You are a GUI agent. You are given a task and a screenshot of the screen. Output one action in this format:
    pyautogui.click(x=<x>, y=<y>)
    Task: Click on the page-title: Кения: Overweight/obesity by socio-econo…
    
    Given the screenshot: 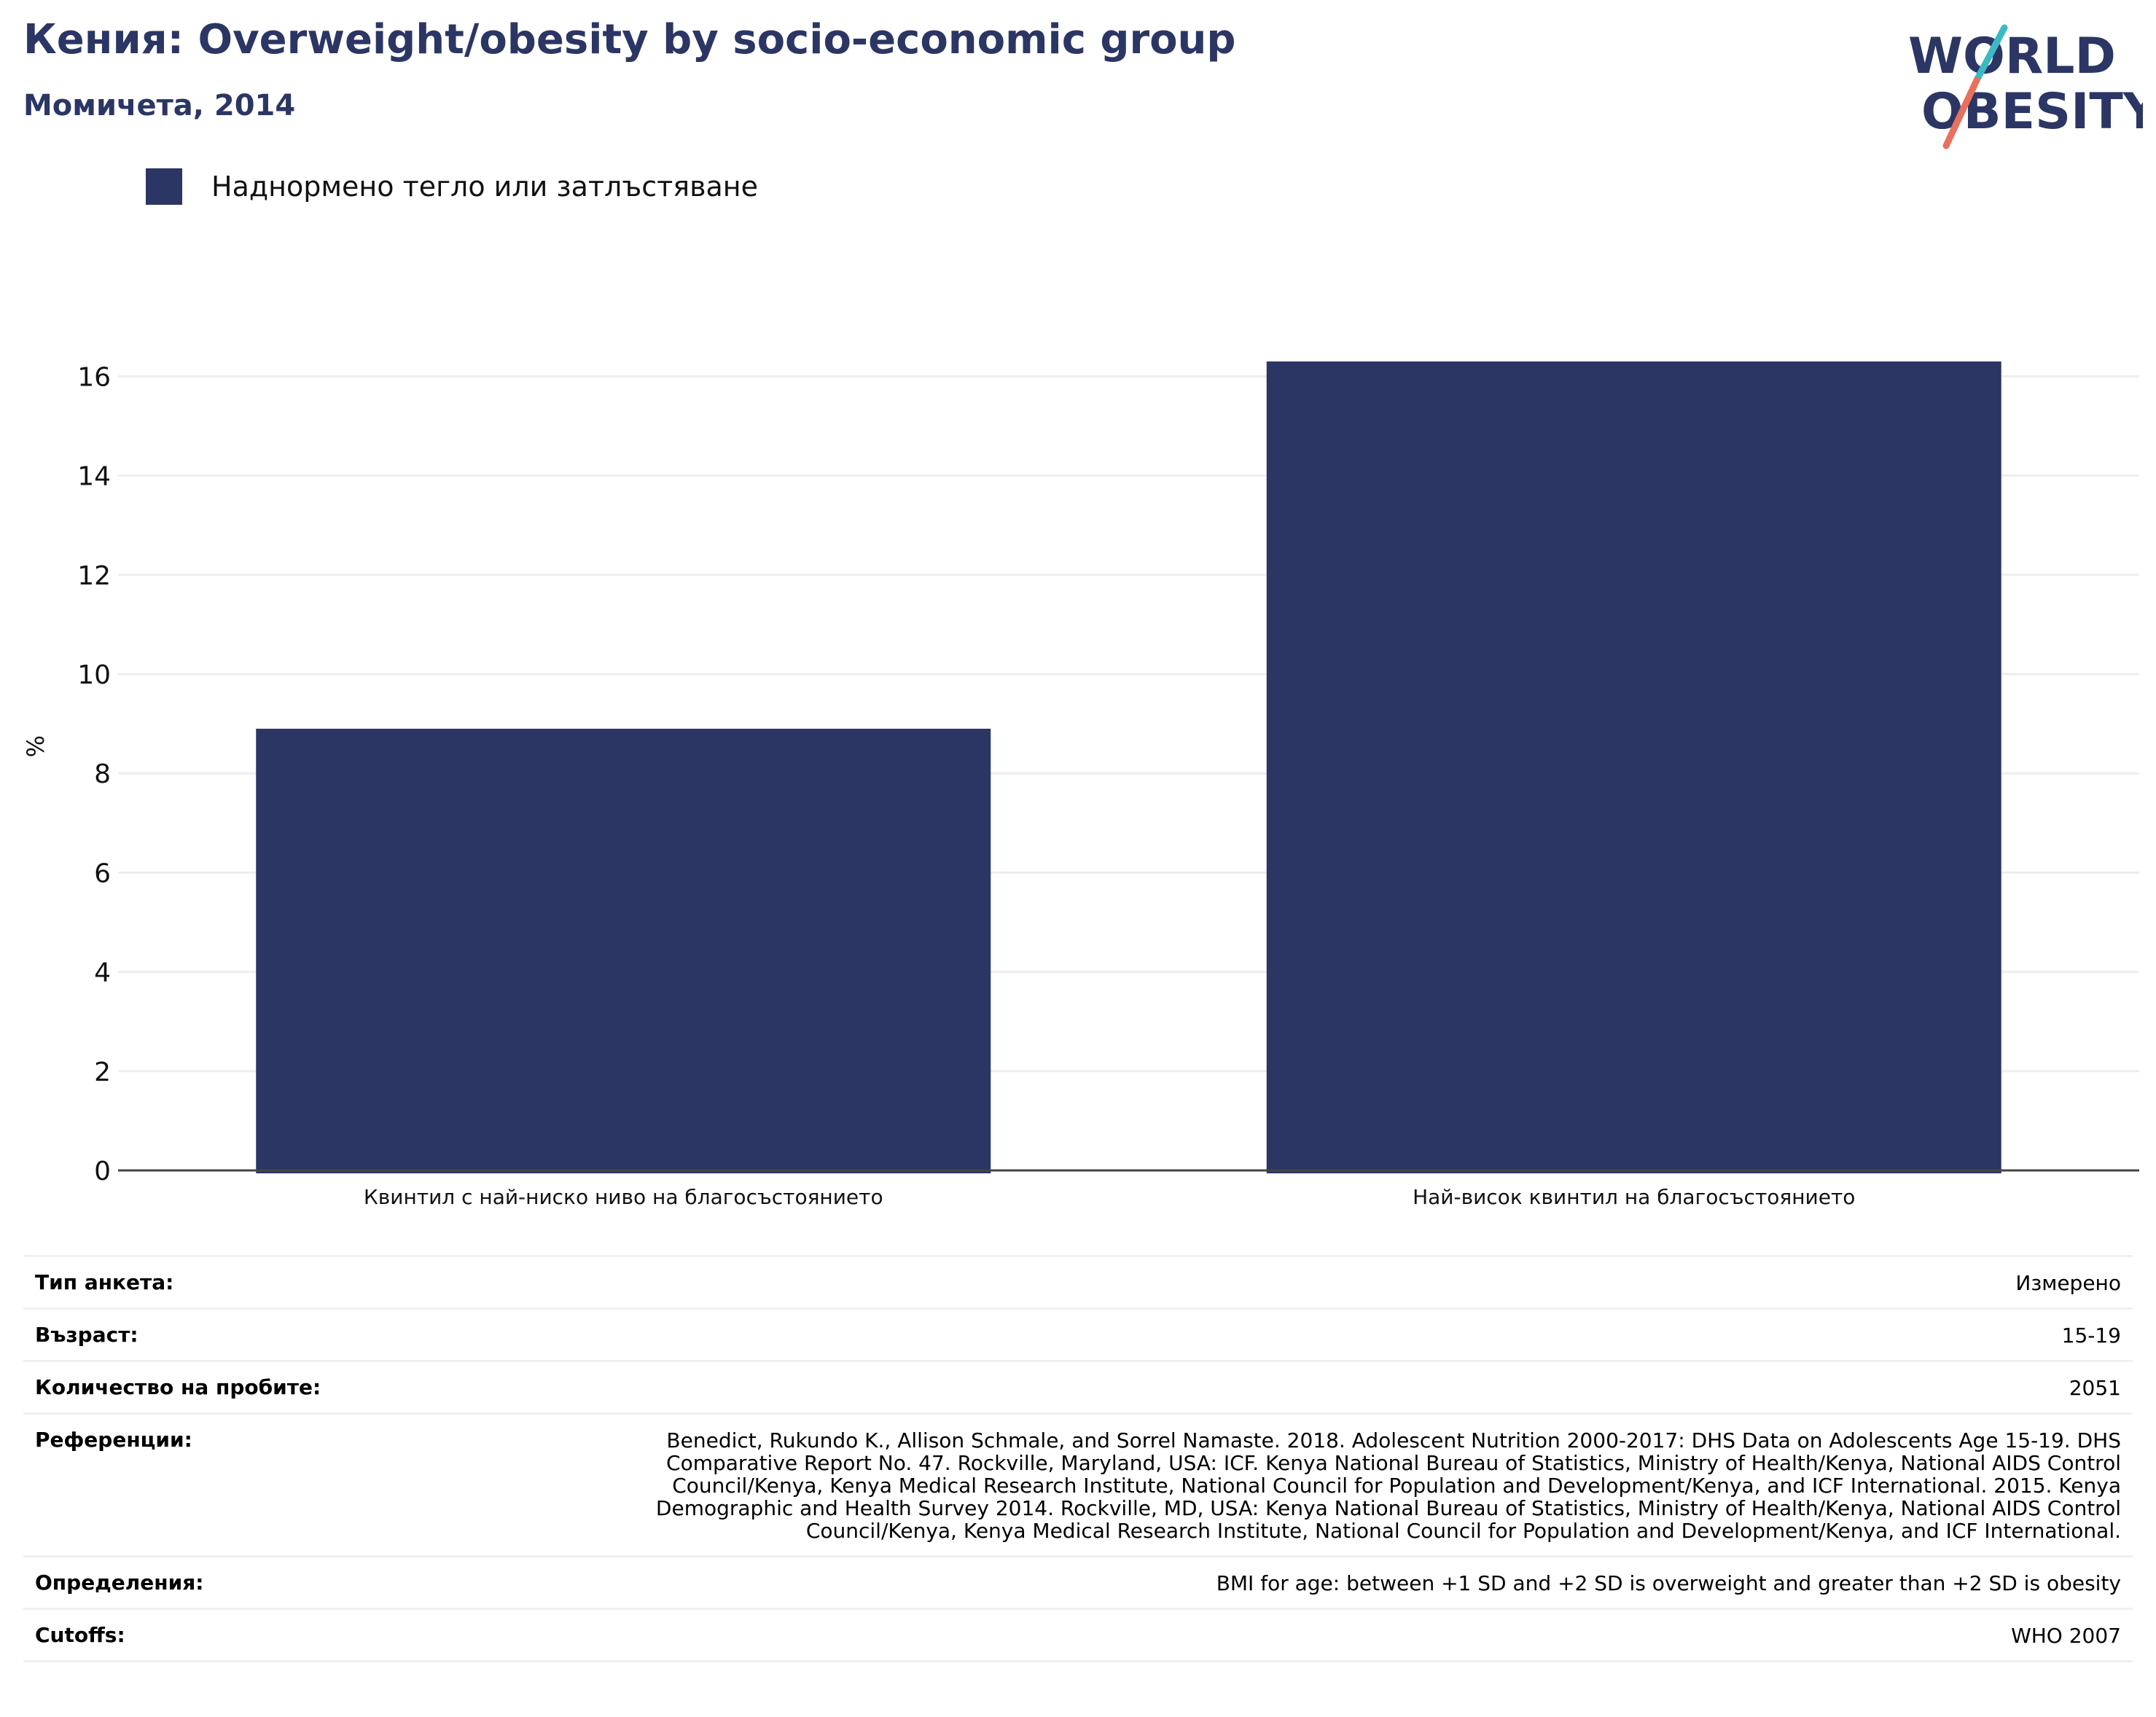 What is the action you would take?
    pyautogui.click(x=630, y=39)
    